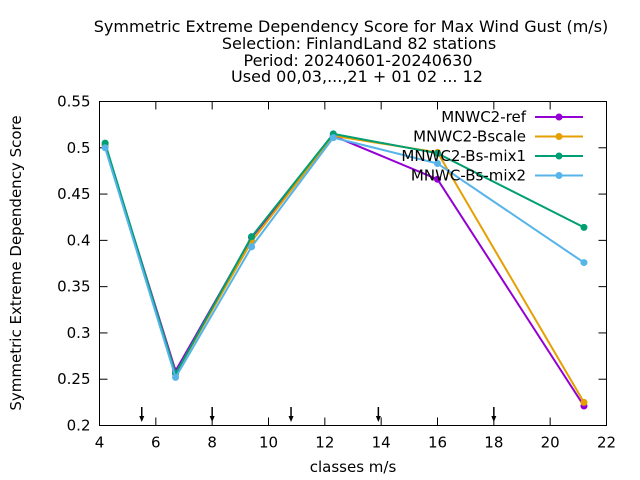 This screenshot has height=480, width=640. I want to click on y-tick-label: 0.4, so click(79, 240).